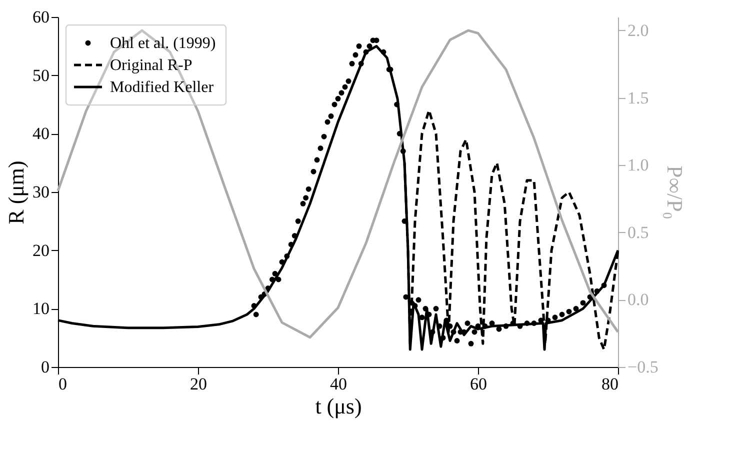 The height and width of the screenshot is (464, 749). Describe the element at coordinates (45, 367) in the screenshot. I see `y-tick-label: 0` at that location.